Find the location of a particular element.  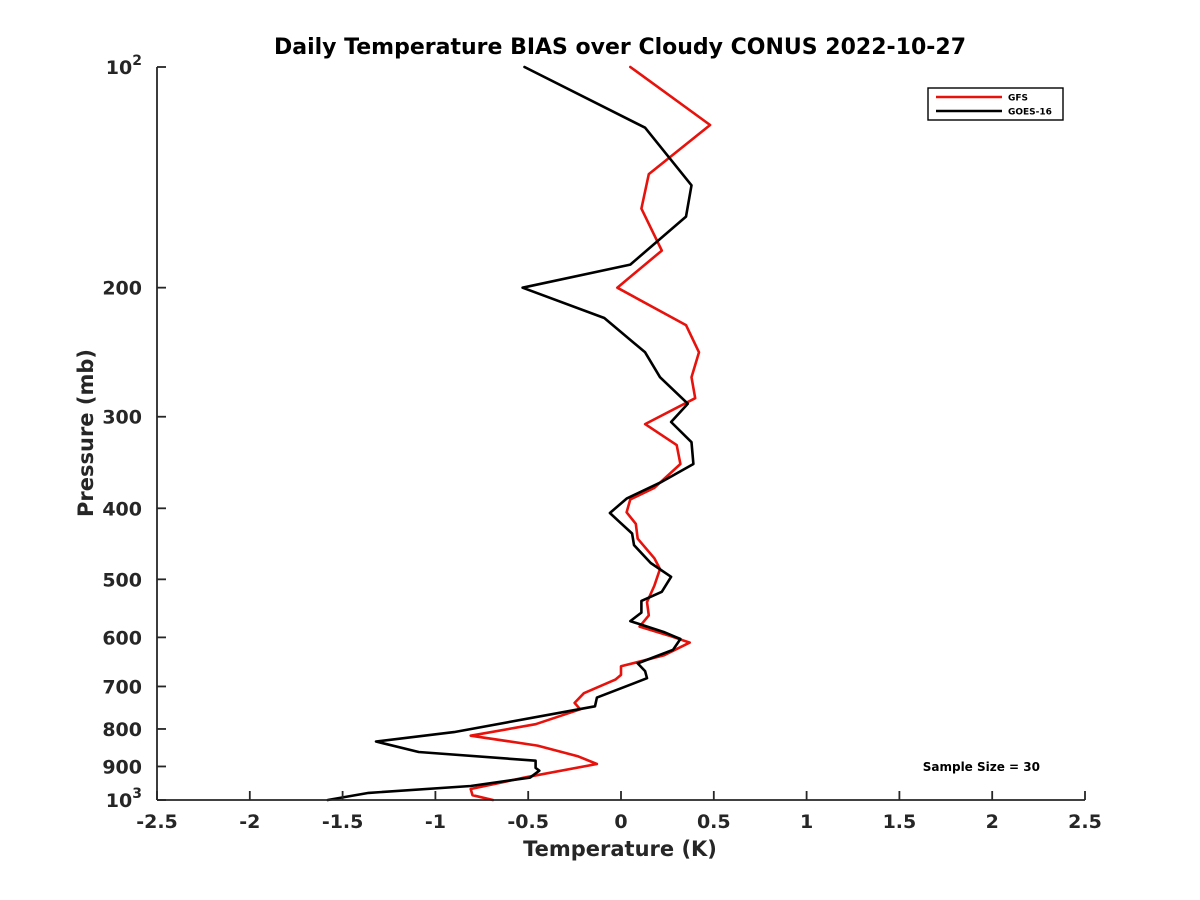

y-tick-label: 800 is located at coordinates (122, 730).